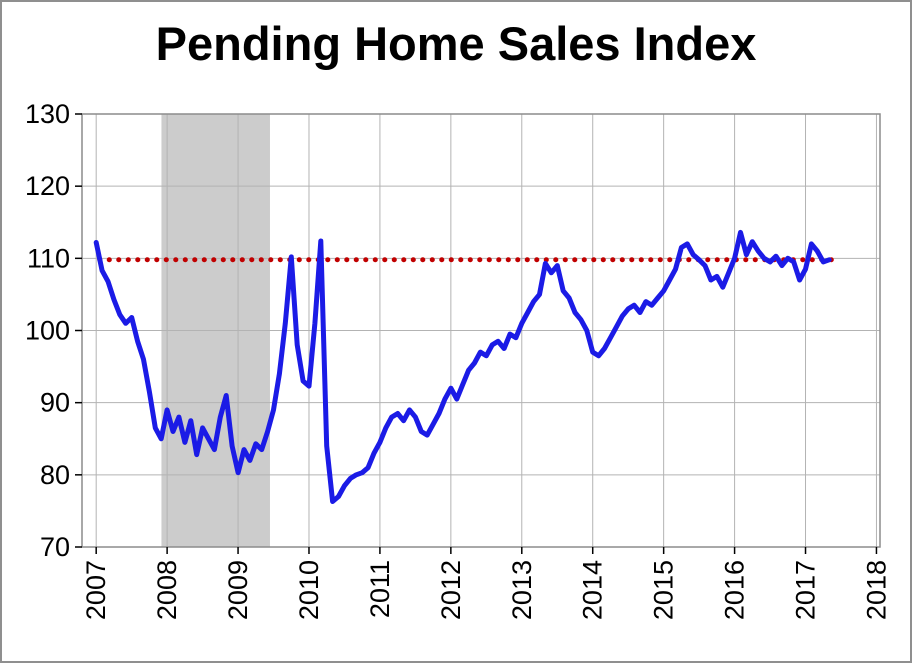  I want to click on x-axis-label: 2017, so click(806, 590).